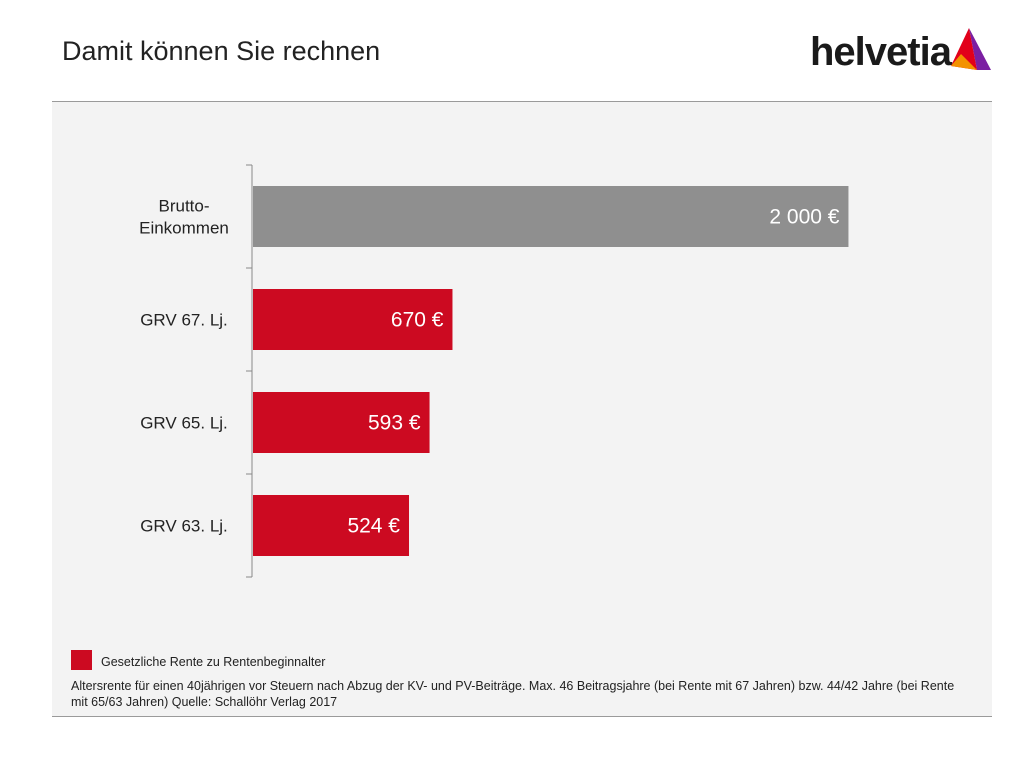 The width and height of the screenshot is (1024, 768). I want to click on value-label-1: 670 €, so click(417, 320).